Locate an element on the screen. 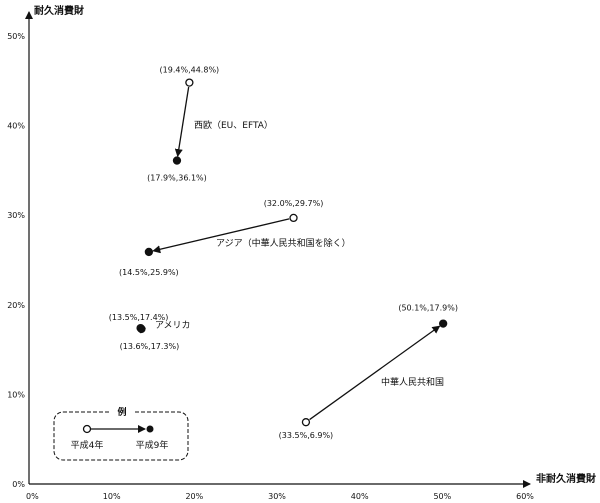 This screenshot has width=600, height=503. x-tick-label: 40% is located at coordinates (360, 496).